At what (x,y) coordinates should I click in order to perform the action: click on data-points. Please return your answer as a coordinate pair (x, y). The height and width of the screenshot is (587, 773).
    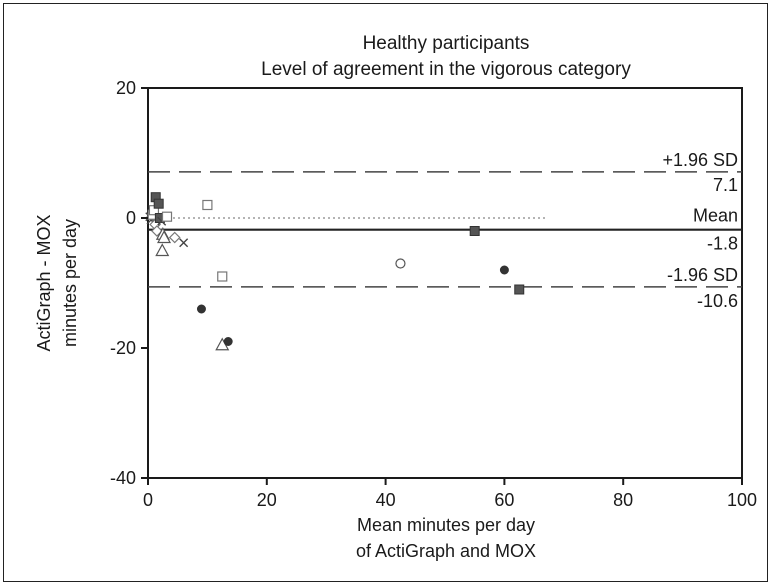
    Looking at the image, I should click on (335, 271).